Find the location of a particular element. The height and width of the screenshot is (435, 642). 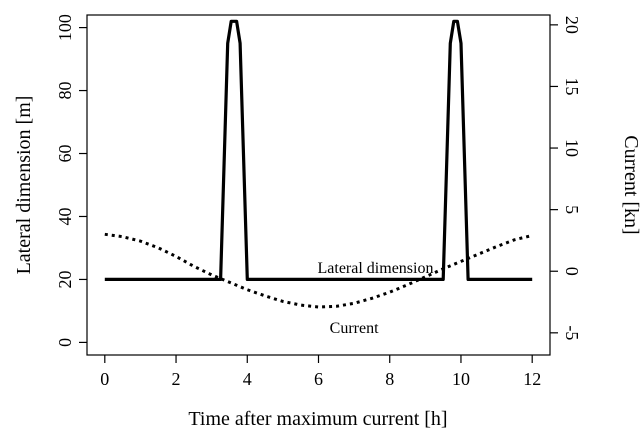

x-tick-label: 0 is located at coordinates (104, 379).